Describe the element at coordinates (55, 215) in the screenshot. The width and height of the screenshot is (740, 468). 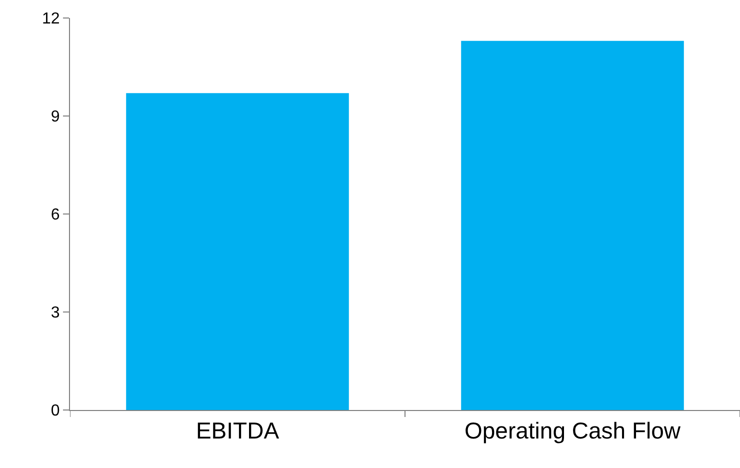
I see `y-tick-label: 6` at that location.